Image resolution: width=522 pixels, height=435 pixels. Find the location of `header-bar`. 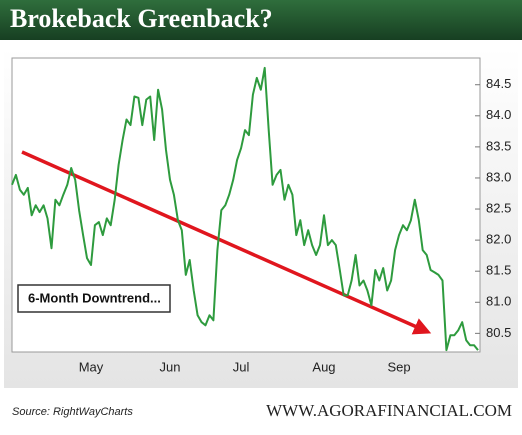

header-bar is located at coordinates (261, 20).